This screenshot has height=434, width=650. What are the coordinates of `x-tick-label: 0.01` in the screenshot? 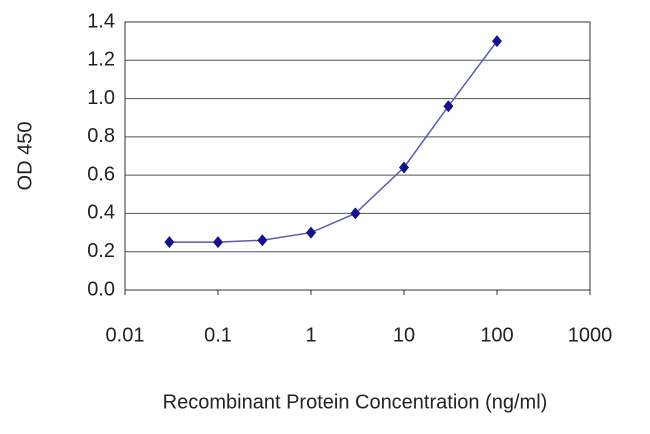 It's located at (125, 335).